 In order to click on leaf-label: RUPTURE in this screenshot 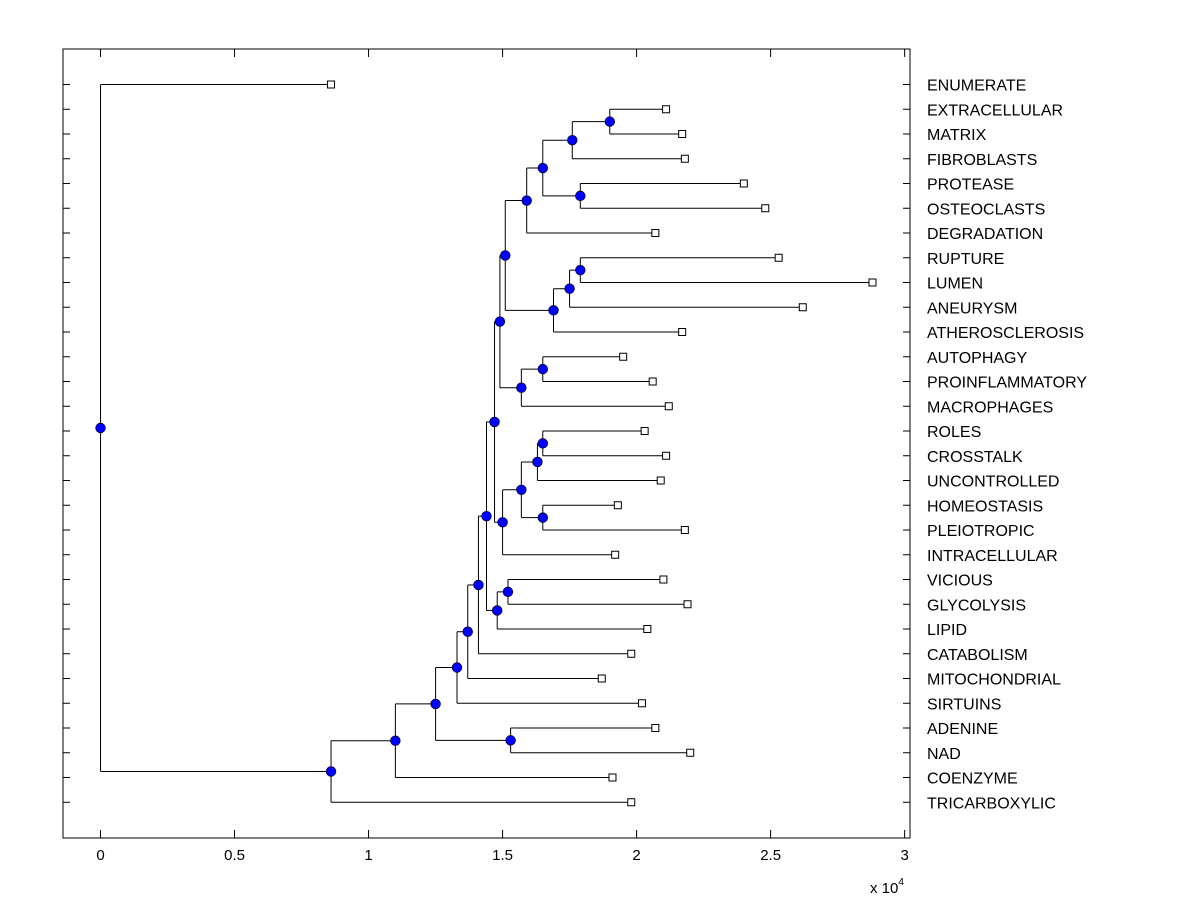, I will do `click(965, 259)`.